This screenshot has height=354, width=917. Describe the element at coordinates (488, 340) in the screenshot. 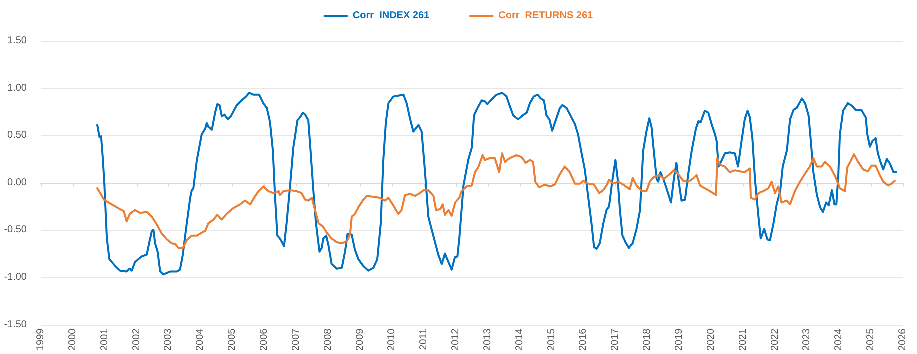

I see `x-tick-label: 2013` at that location.